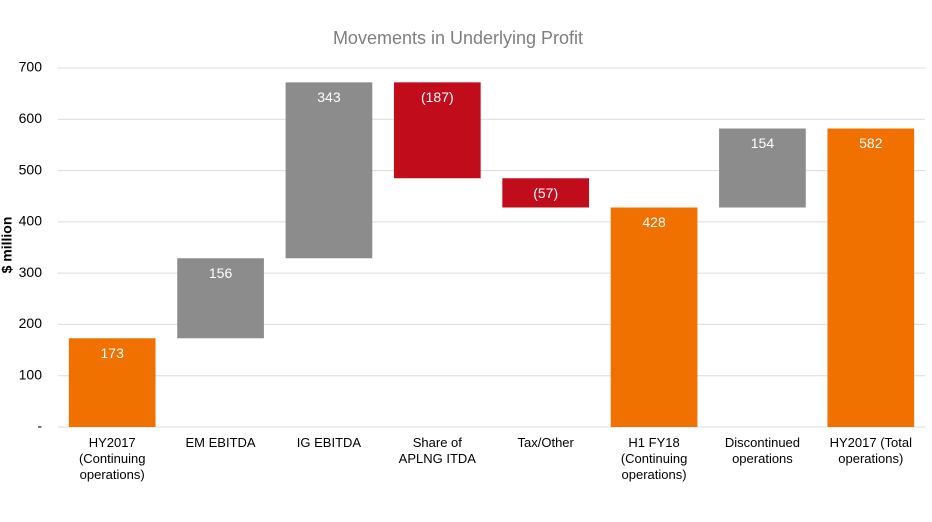 The height and width of the screenshot is (522, 932). Describe the element at coordinates (458, 38) in the screenshot. I see `chart-title: Movements in Underlying Profit` at that location.